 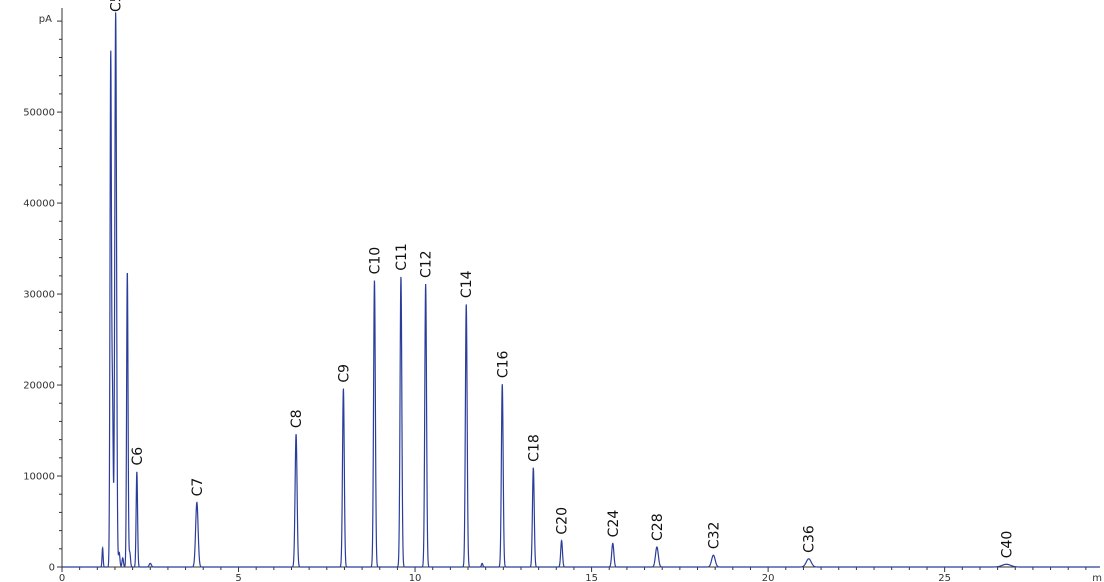 I want to click on peak-label-c16: C16, so click(x=503, y=364).